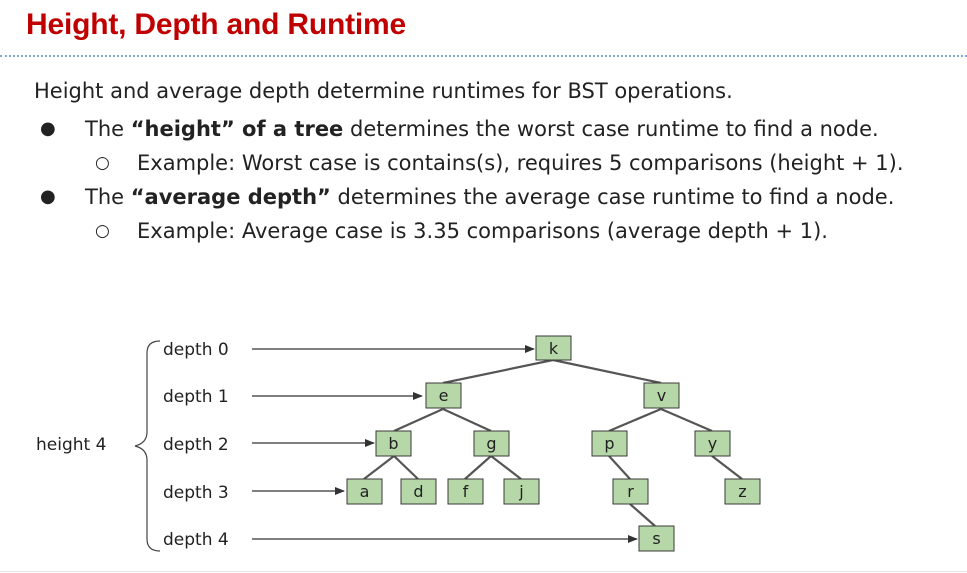 Image resolution: width=967 pixels, height=573 pixels. What do you see at coordinates (71, 445) in the screenshot?
I see `height-label: height 4` at bounding box center [71, 445].